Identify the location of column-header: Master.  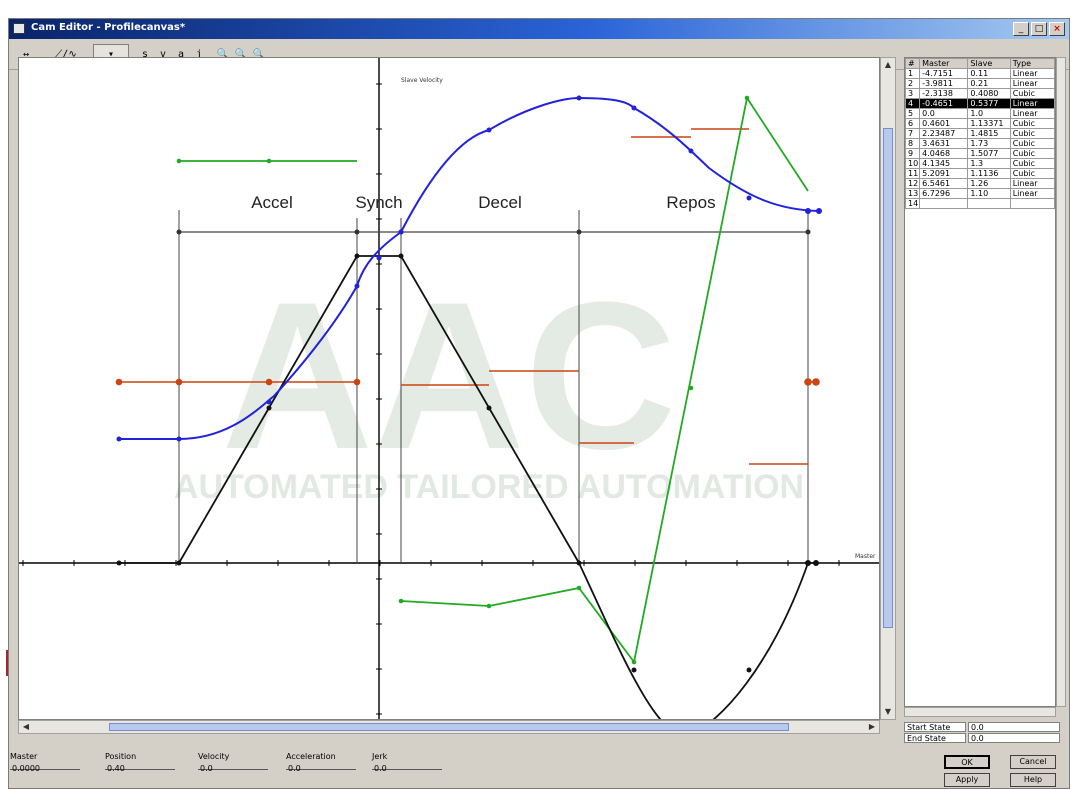
(944, 63).